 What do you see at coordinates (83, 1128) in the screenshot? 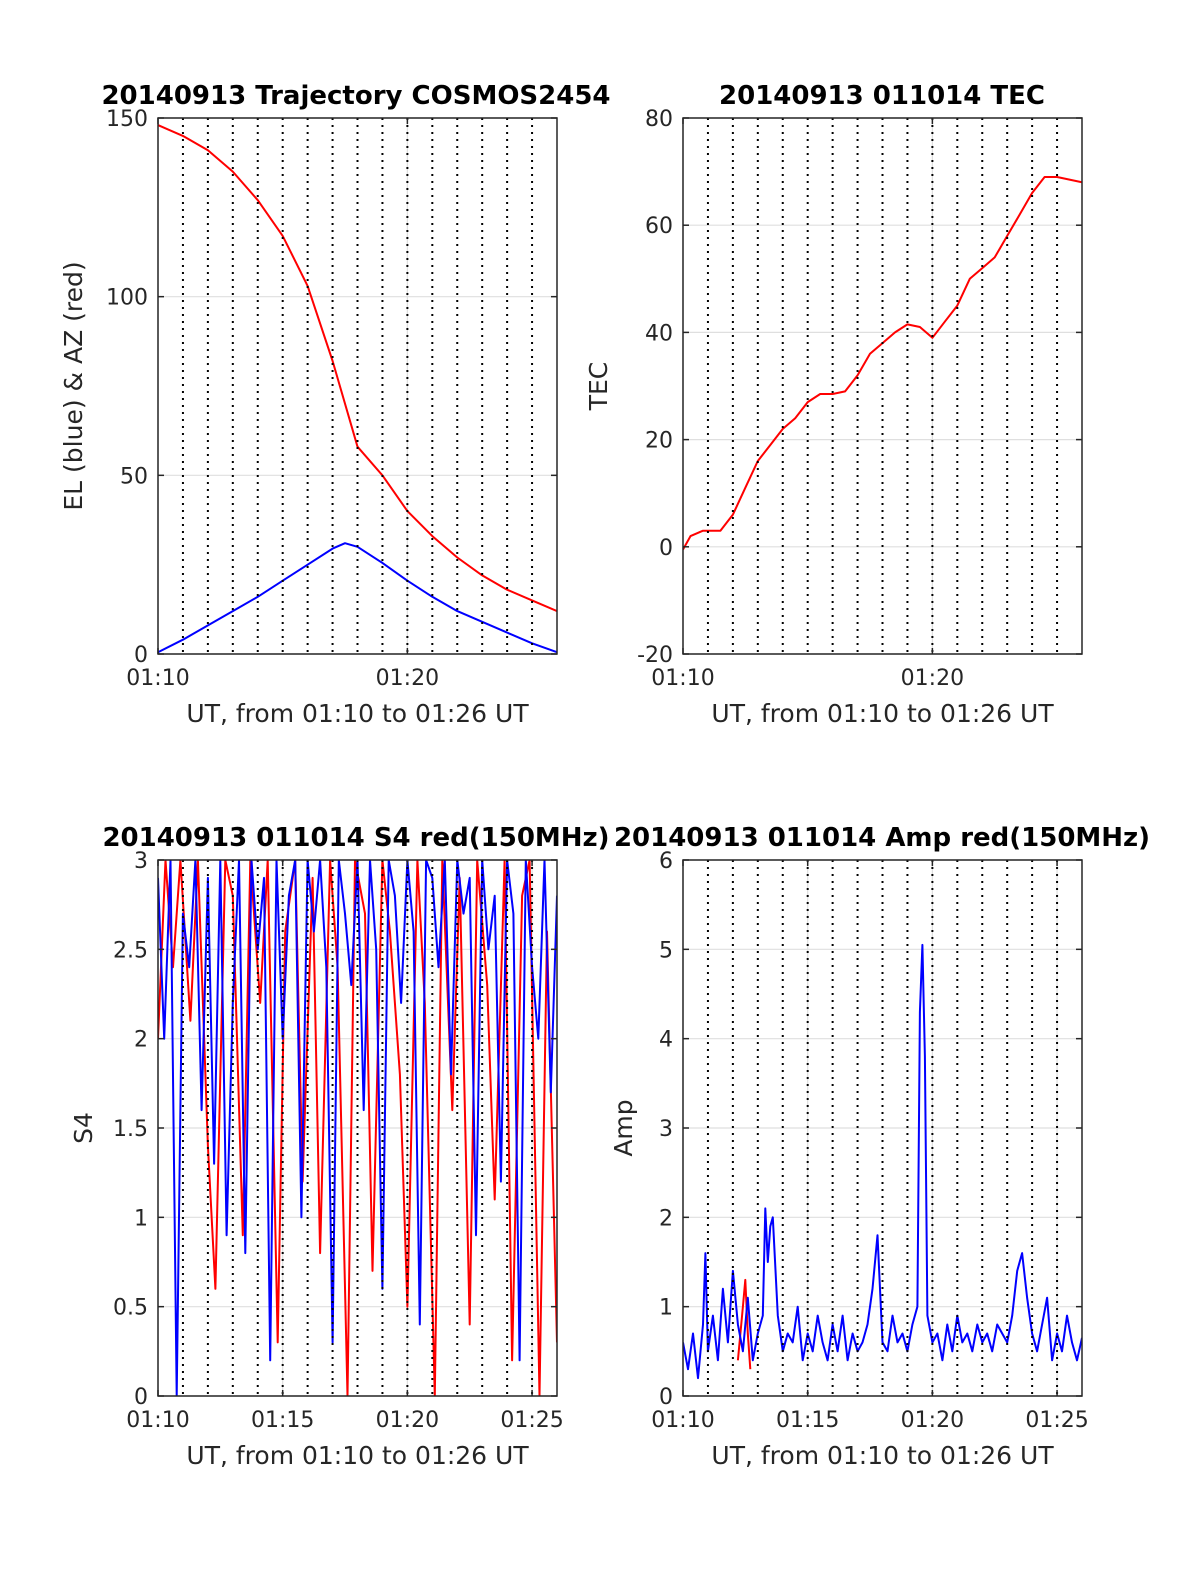
I see `y-axis-label: S4` at bounding box center [83, 1128].